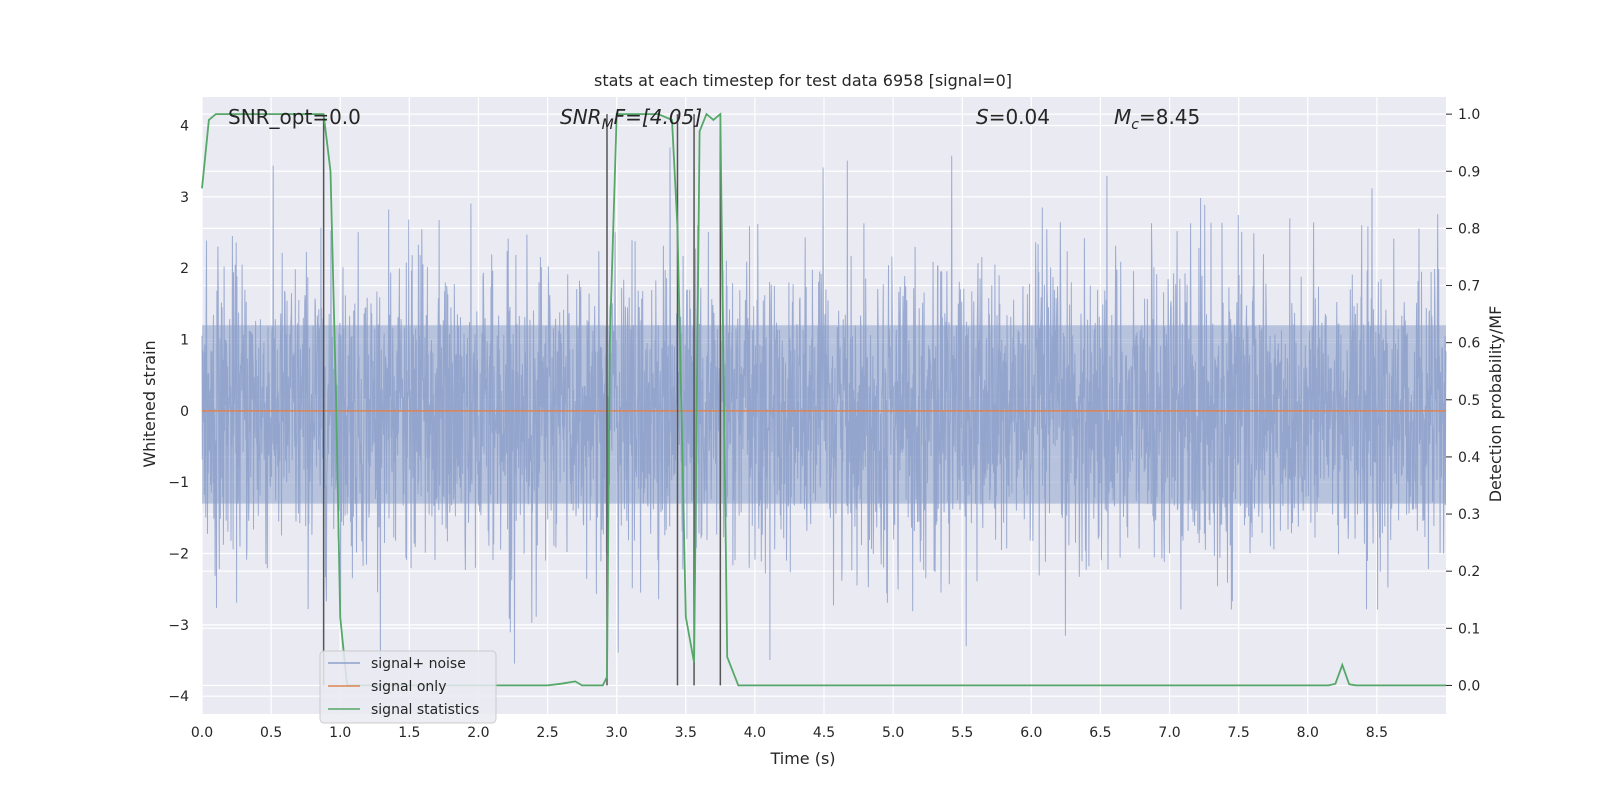  What do you see at coordinates (202, 733) in the screenshot?
I see `x-tick-label: 0.0` at bounding box center [202, 733].